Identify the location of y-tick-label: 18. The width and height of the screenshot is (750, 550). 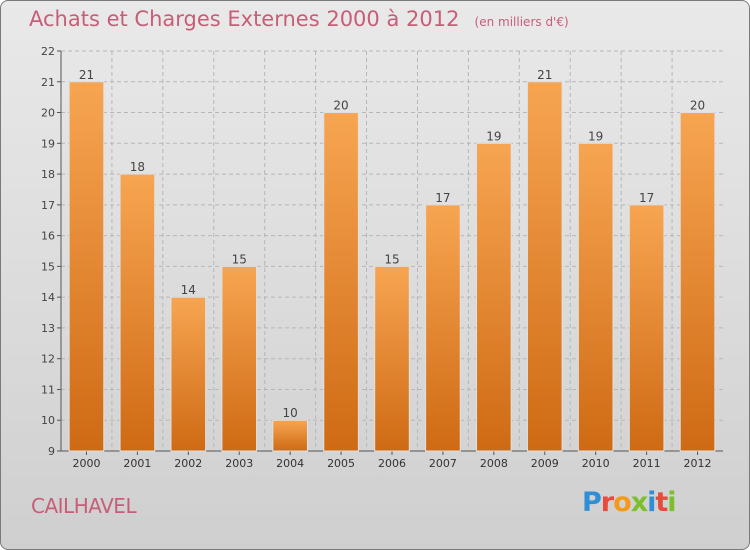
(48, 174).